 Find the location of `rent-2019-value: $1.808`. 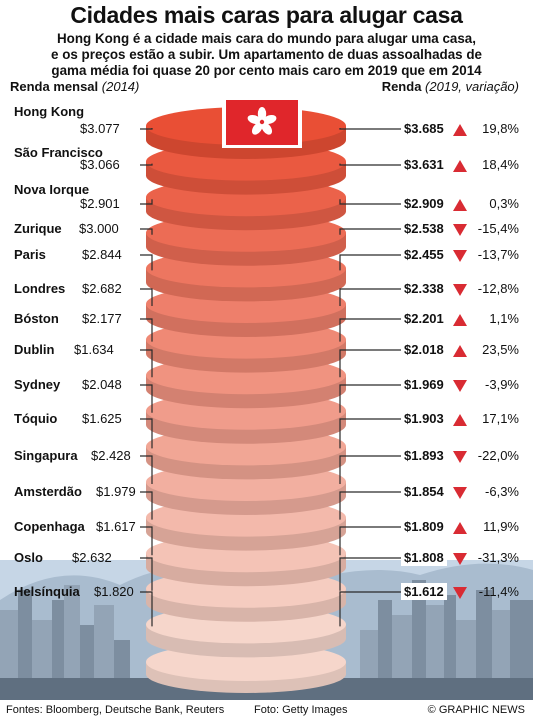

rent-2019-value: $1.808 is located at coordinates (424, 557).